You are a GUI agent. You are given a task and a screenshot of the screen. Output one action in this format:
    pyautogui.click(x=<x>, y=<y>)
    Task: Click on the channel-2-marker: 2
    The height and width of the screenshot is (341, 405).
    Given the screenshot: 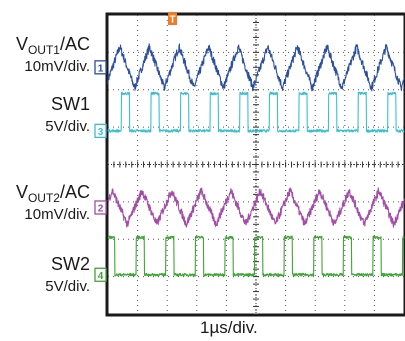 What is the action you would take?
    pyautogui.click(x=100, y=207)
    